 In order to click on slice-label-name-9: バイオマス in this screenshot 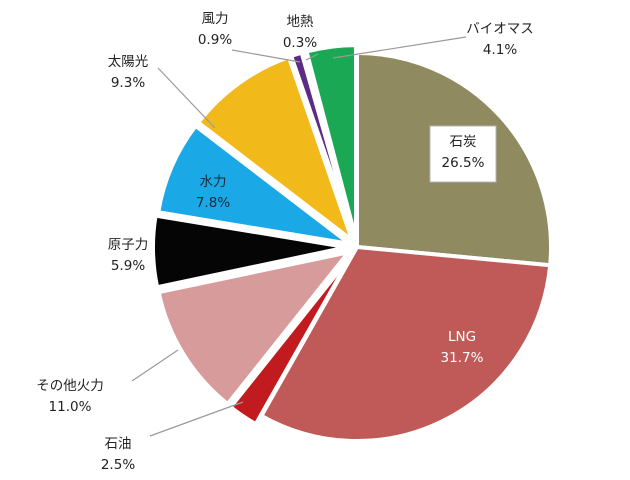, I will do `click(500, 29)`.